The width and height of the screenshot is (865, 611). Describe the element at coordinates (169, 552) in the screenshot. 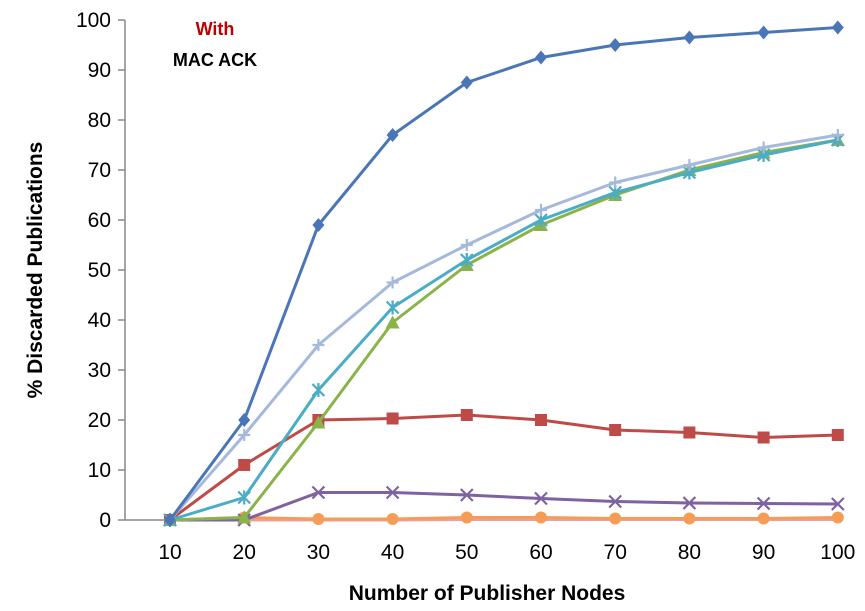

I see `x-tick-label: 10` at that location.